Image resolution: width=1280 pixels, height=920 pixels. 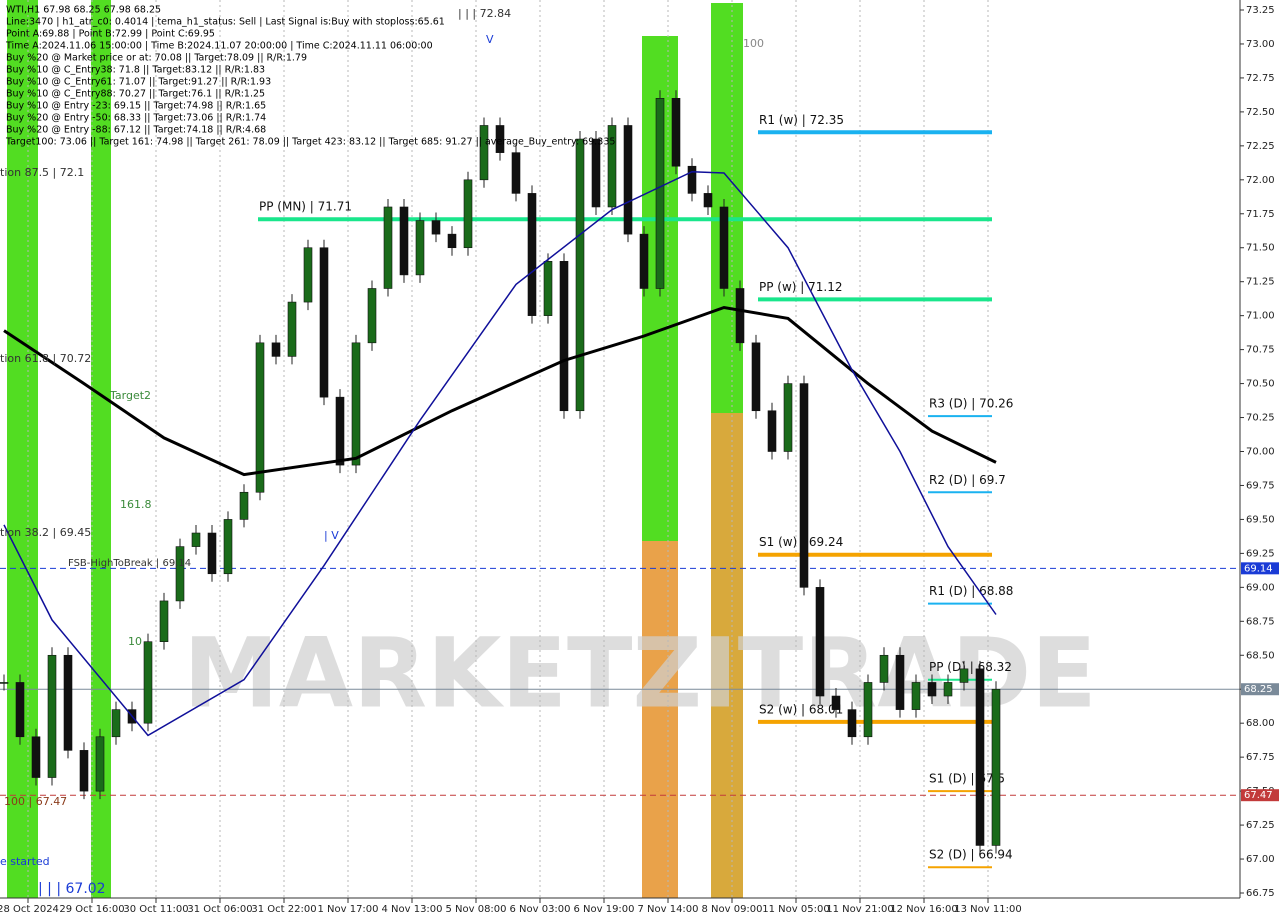 What do you see at coordinates (25, 861) in the screenshot?
I see `annotation: e started` at bounding box center [25, 861].